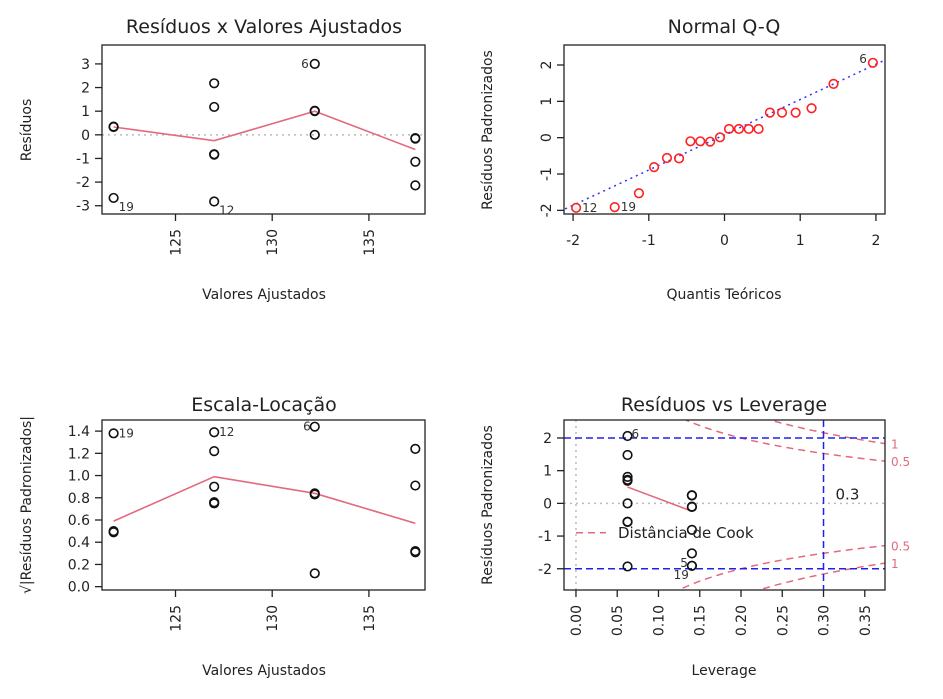  Describe the element at coordinates (273, 242) in the screenshot. I see `x-tick-label: 130` at that location.